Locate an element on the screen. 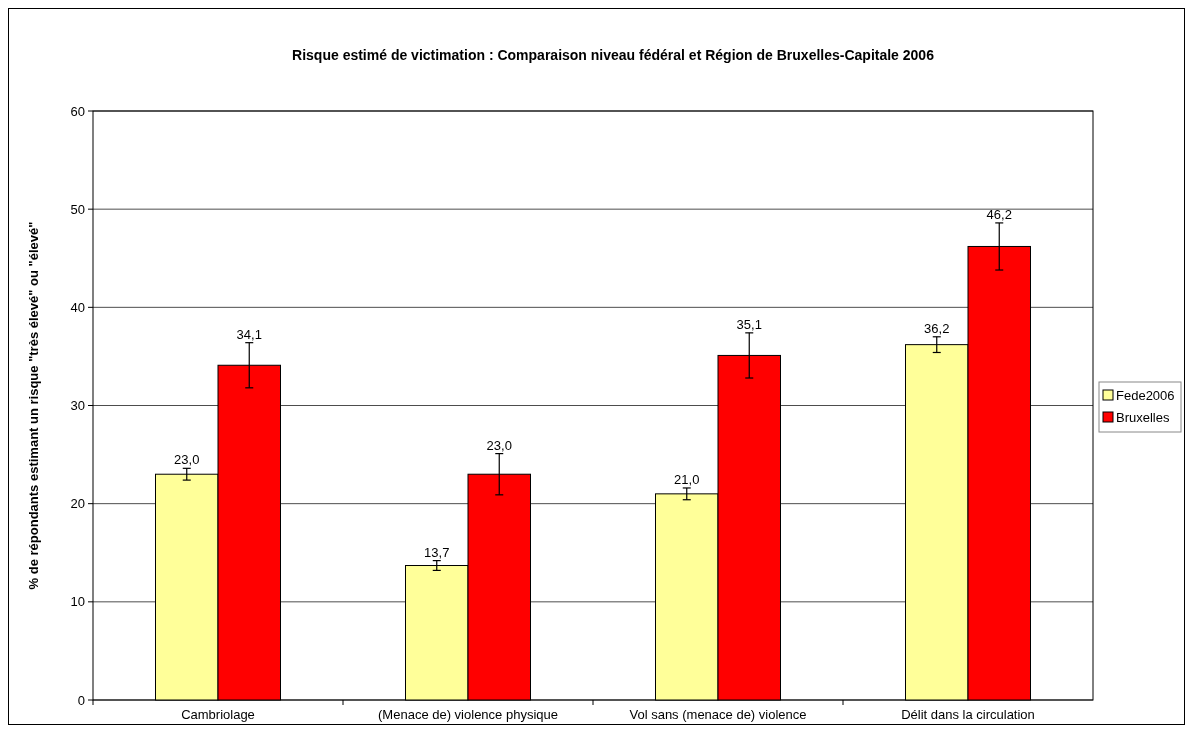 This screenshot has height=733, width=1193. y-tick-label: 20 is located at coordinates (77, 504).